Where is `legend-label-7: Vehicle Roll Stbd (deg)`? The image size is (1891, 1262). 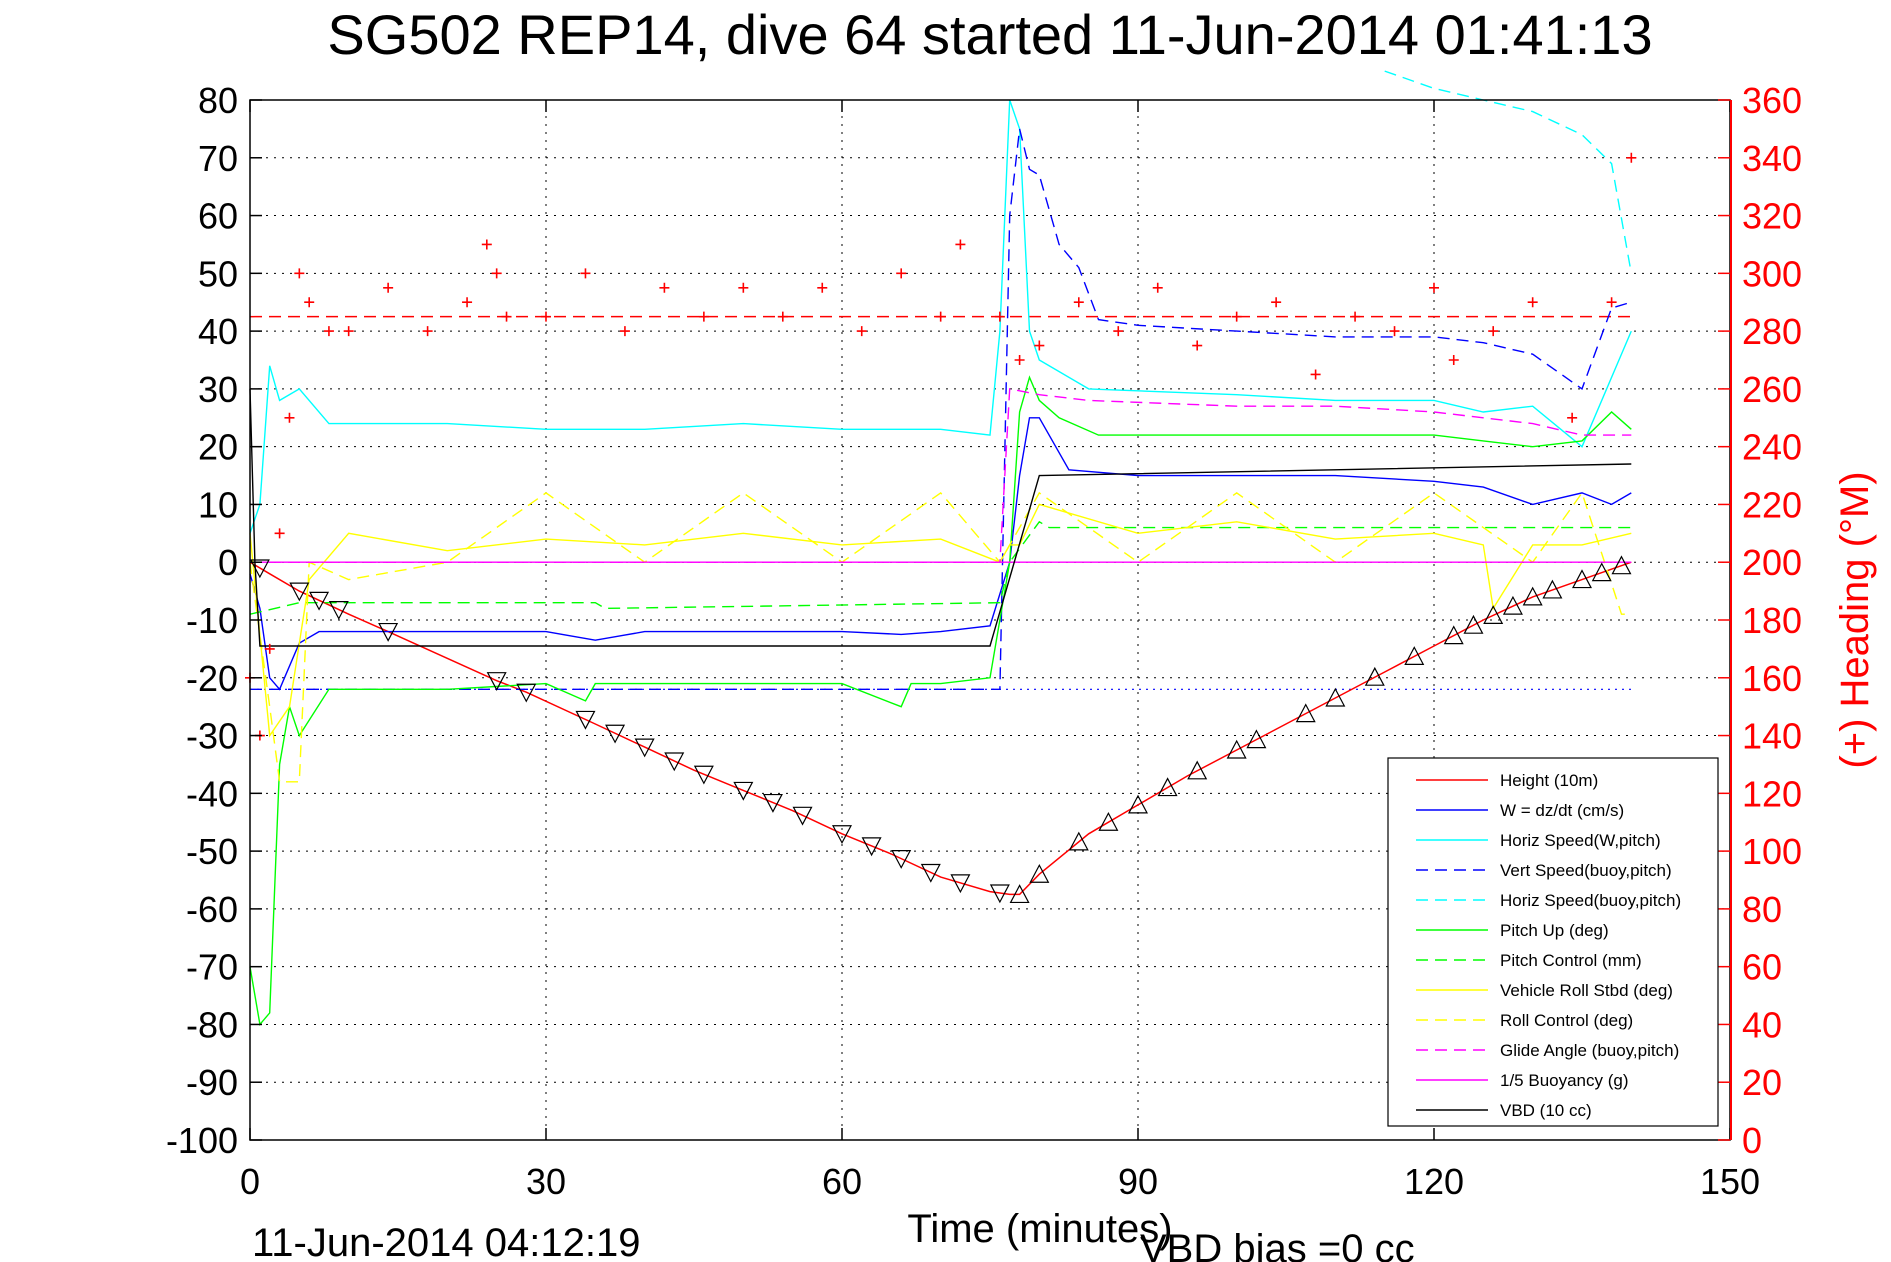 legend-label-7: Vehicle Roll Stbd (deg) is located at coordinates (1586, 990).